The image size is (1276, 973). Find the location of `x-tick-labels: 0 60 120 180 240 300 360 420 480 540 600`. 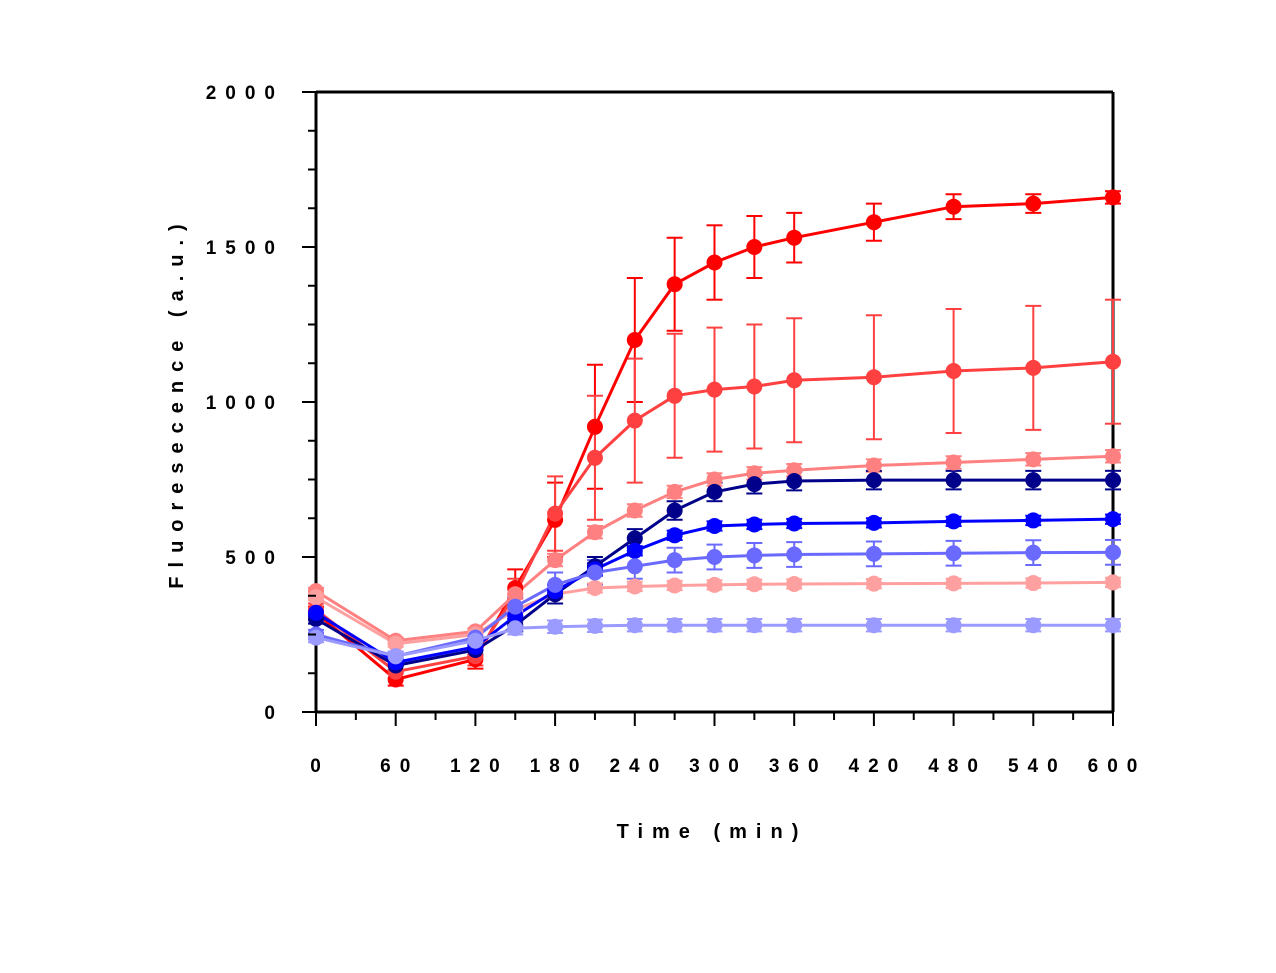

x-tick-labels: 0 60 120 180 240 300 360 420 480 540 600 is located at coordinates (728, 766).